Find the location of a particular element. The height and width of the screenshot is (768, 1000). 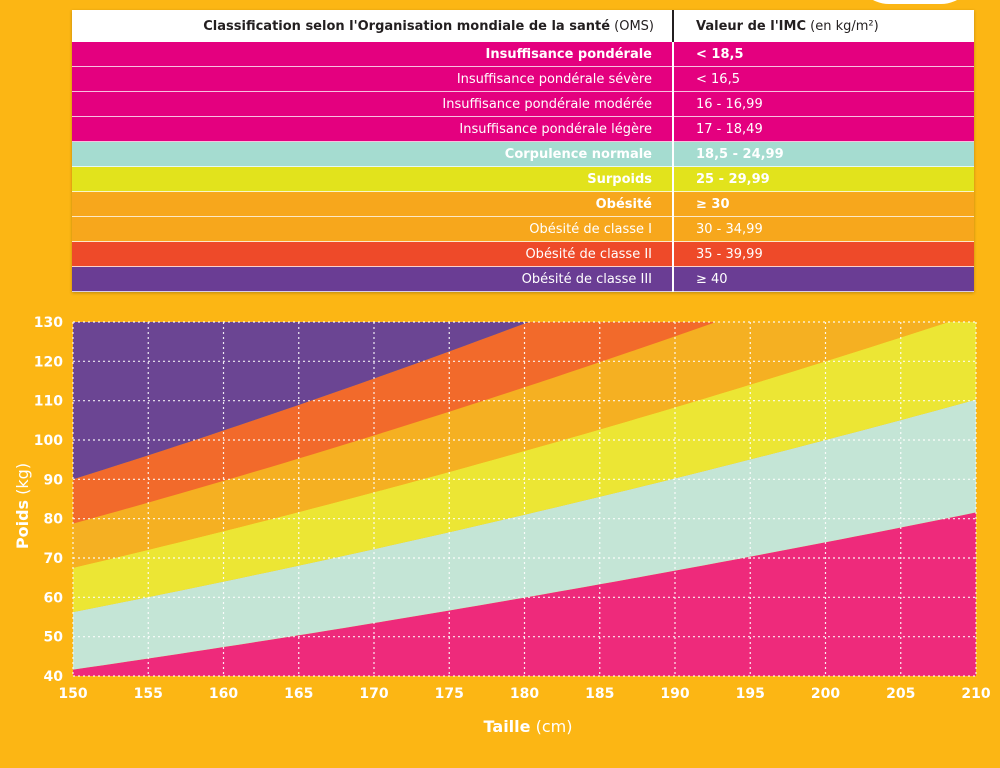

x-tick-label: 185 is located at coordinates (599, 694).